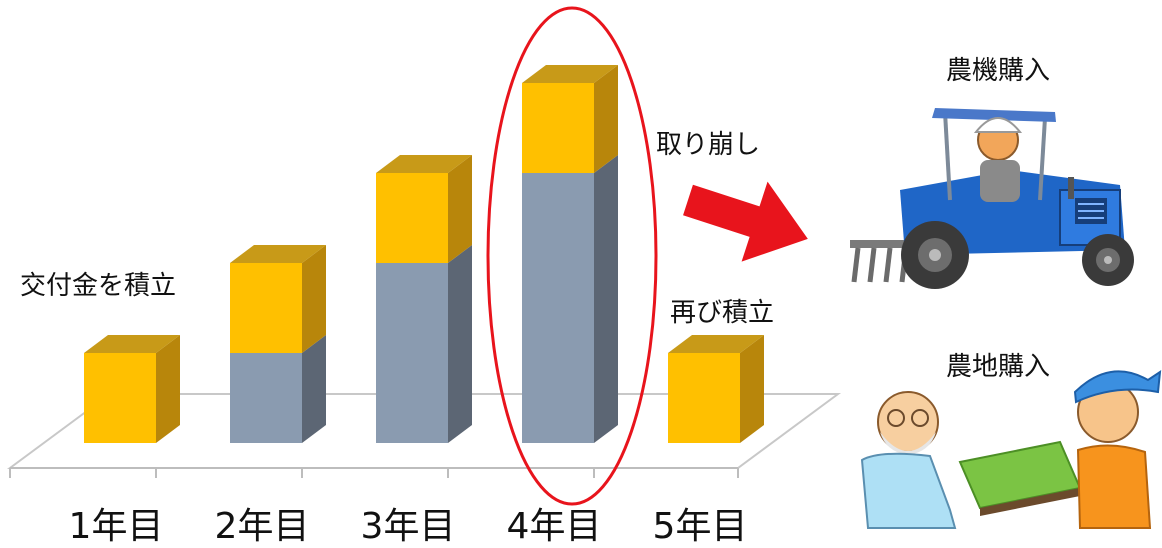 The height and width of the screenshot is (548, 1162). I want to click on bar-1-new-front, so click(120, 398).